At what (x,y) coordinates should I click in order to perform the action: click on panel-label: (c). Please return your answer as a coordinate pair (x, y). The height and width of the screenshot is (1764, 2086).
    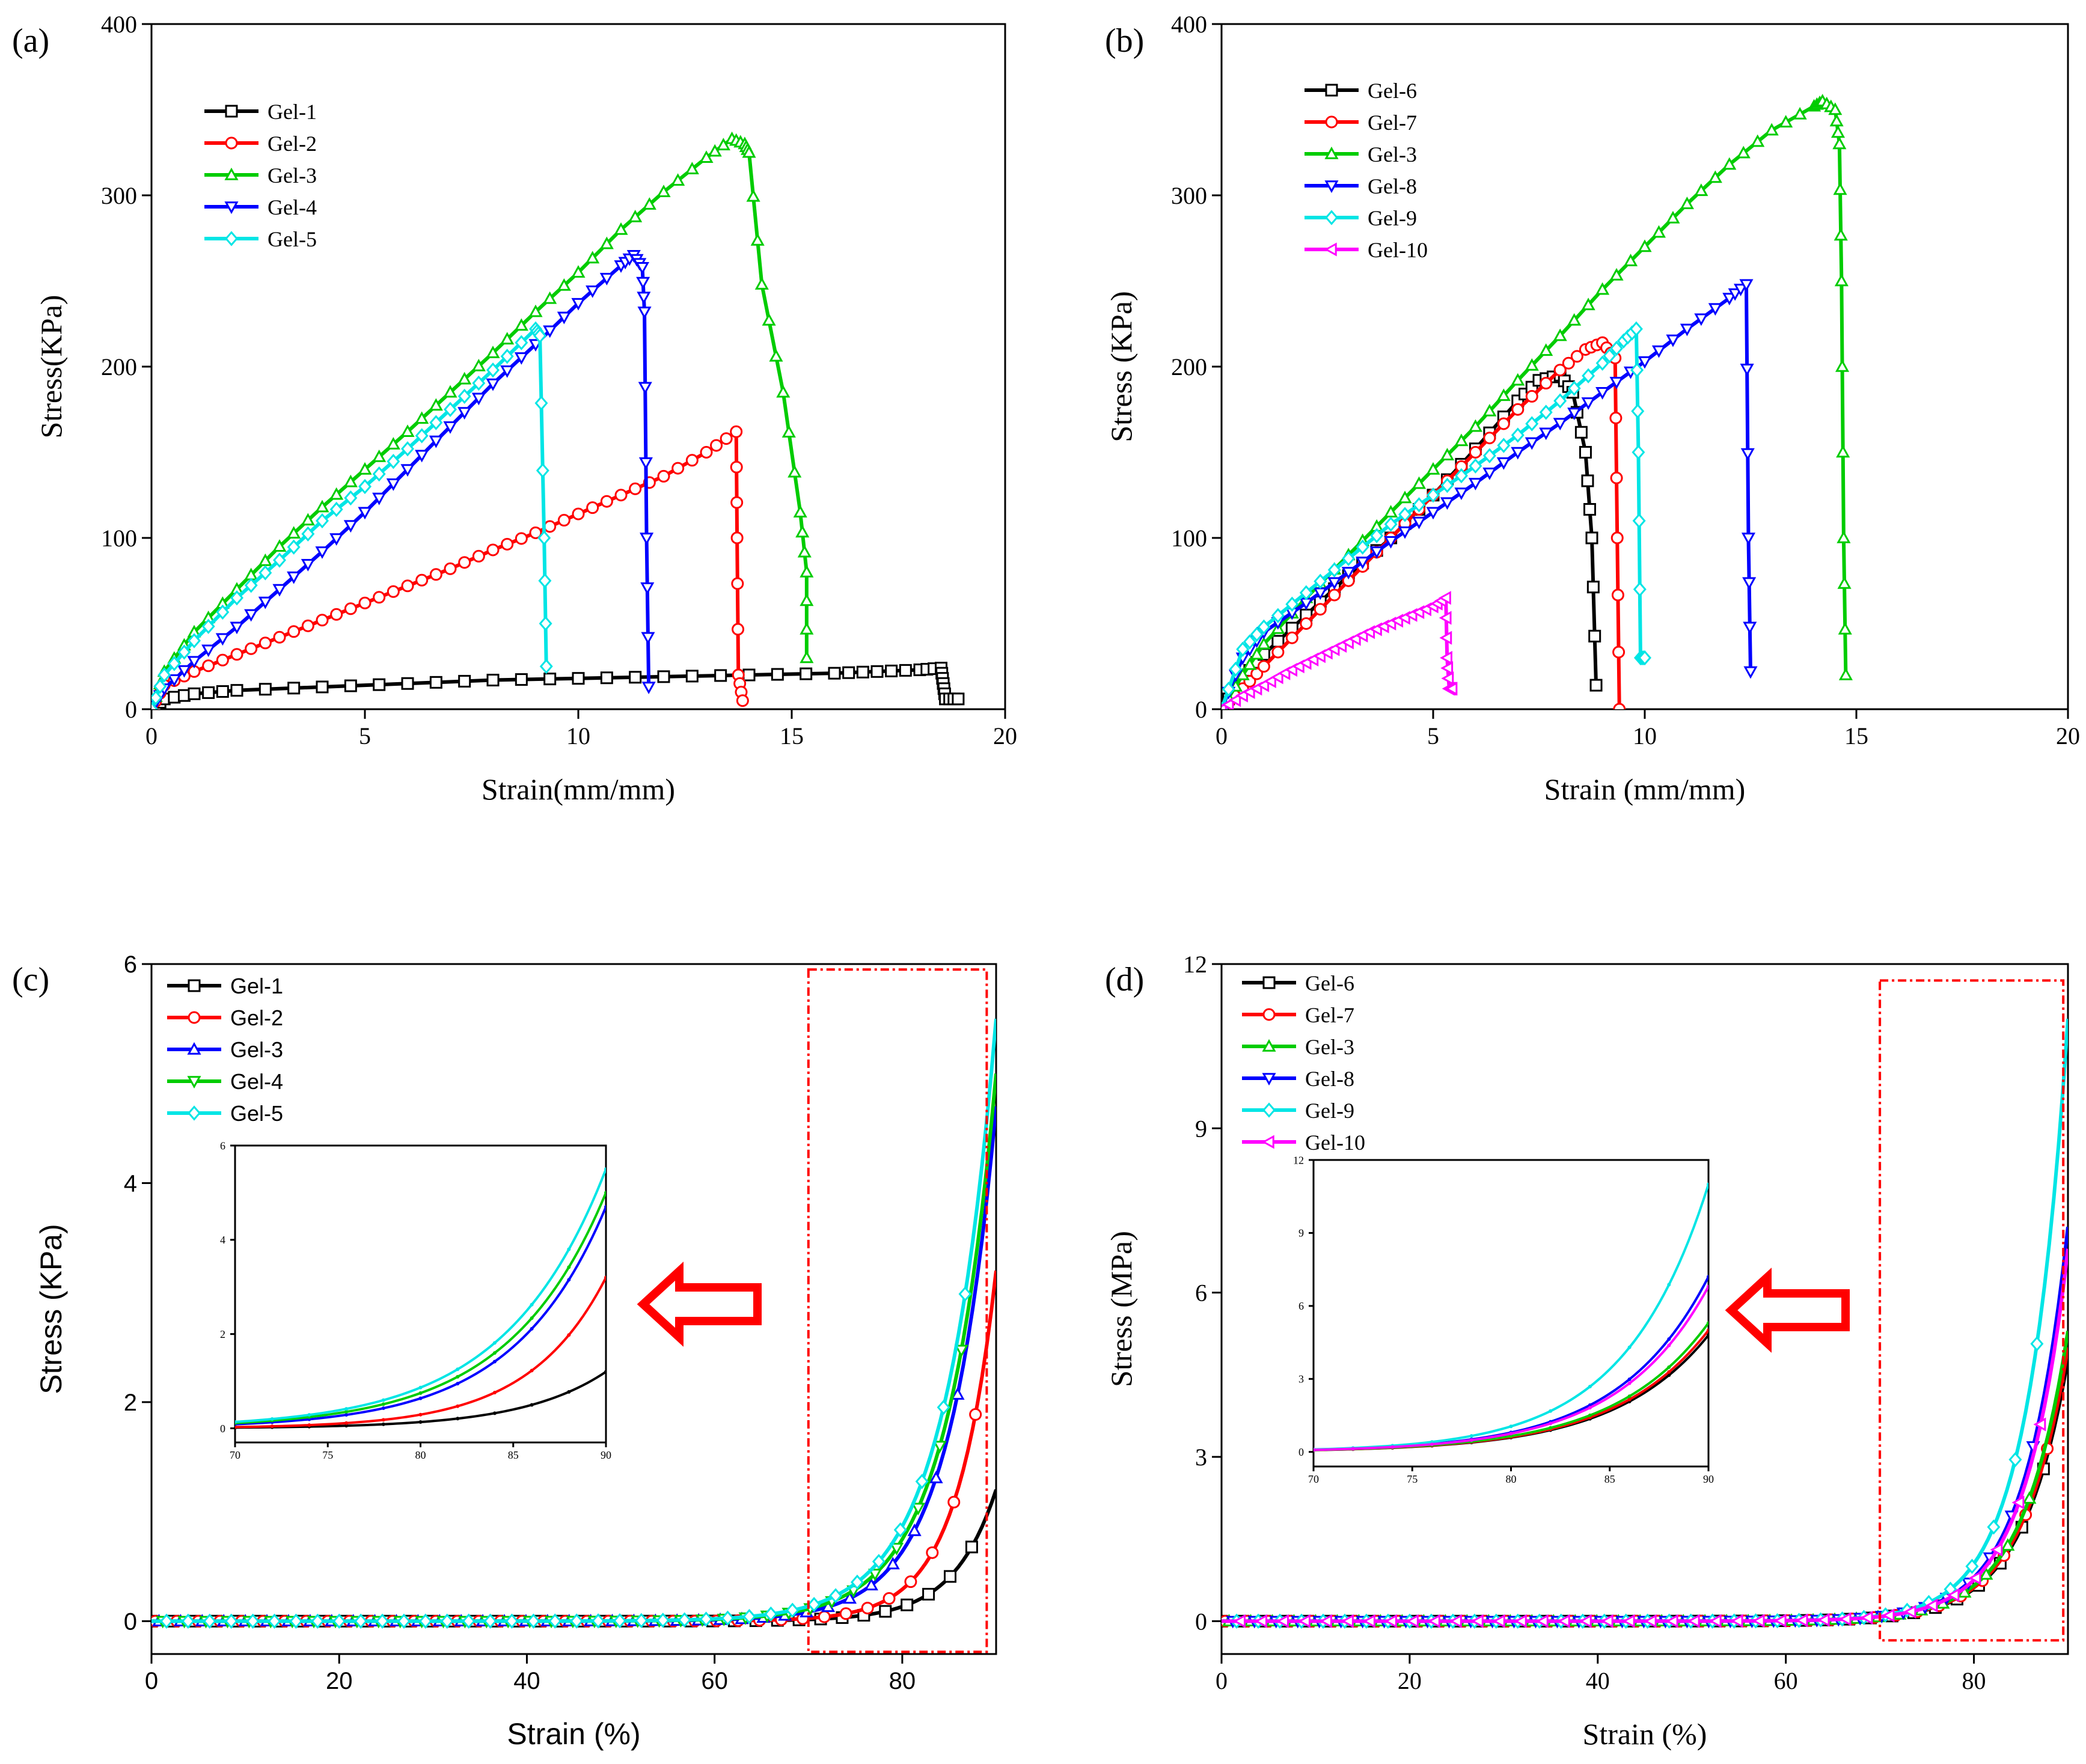
    Looking at the image, I should click on (30, 979).